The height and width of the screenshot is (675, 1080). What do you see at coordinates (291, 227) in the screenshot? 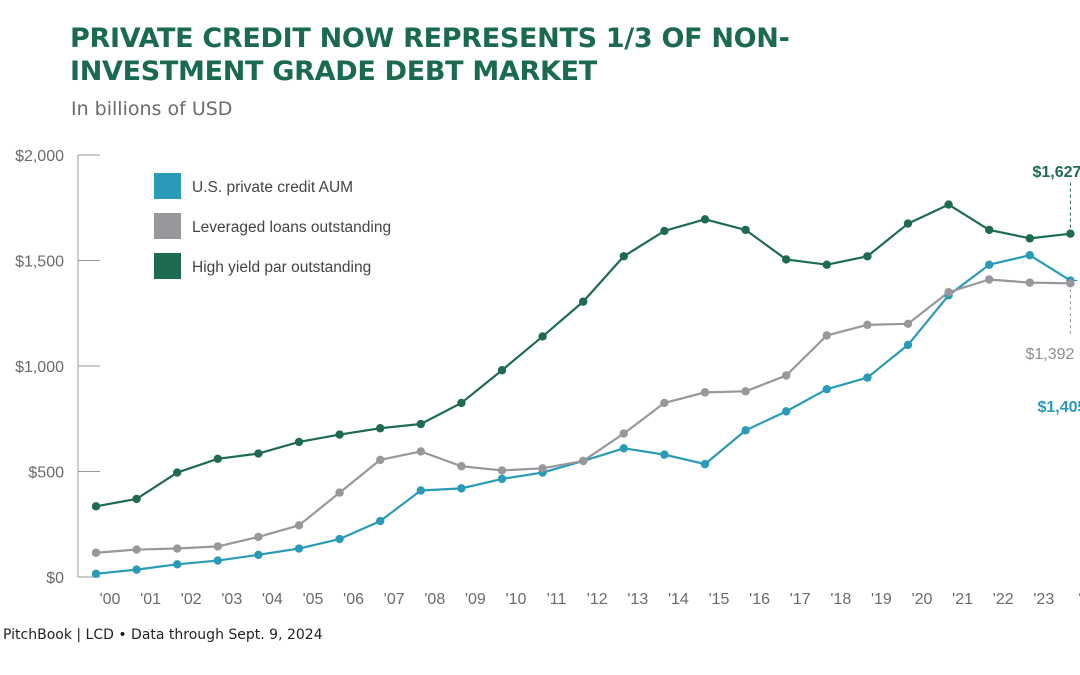
I see `legend-label: Leveraged loans outstanding` at bounding box center [291, 227].